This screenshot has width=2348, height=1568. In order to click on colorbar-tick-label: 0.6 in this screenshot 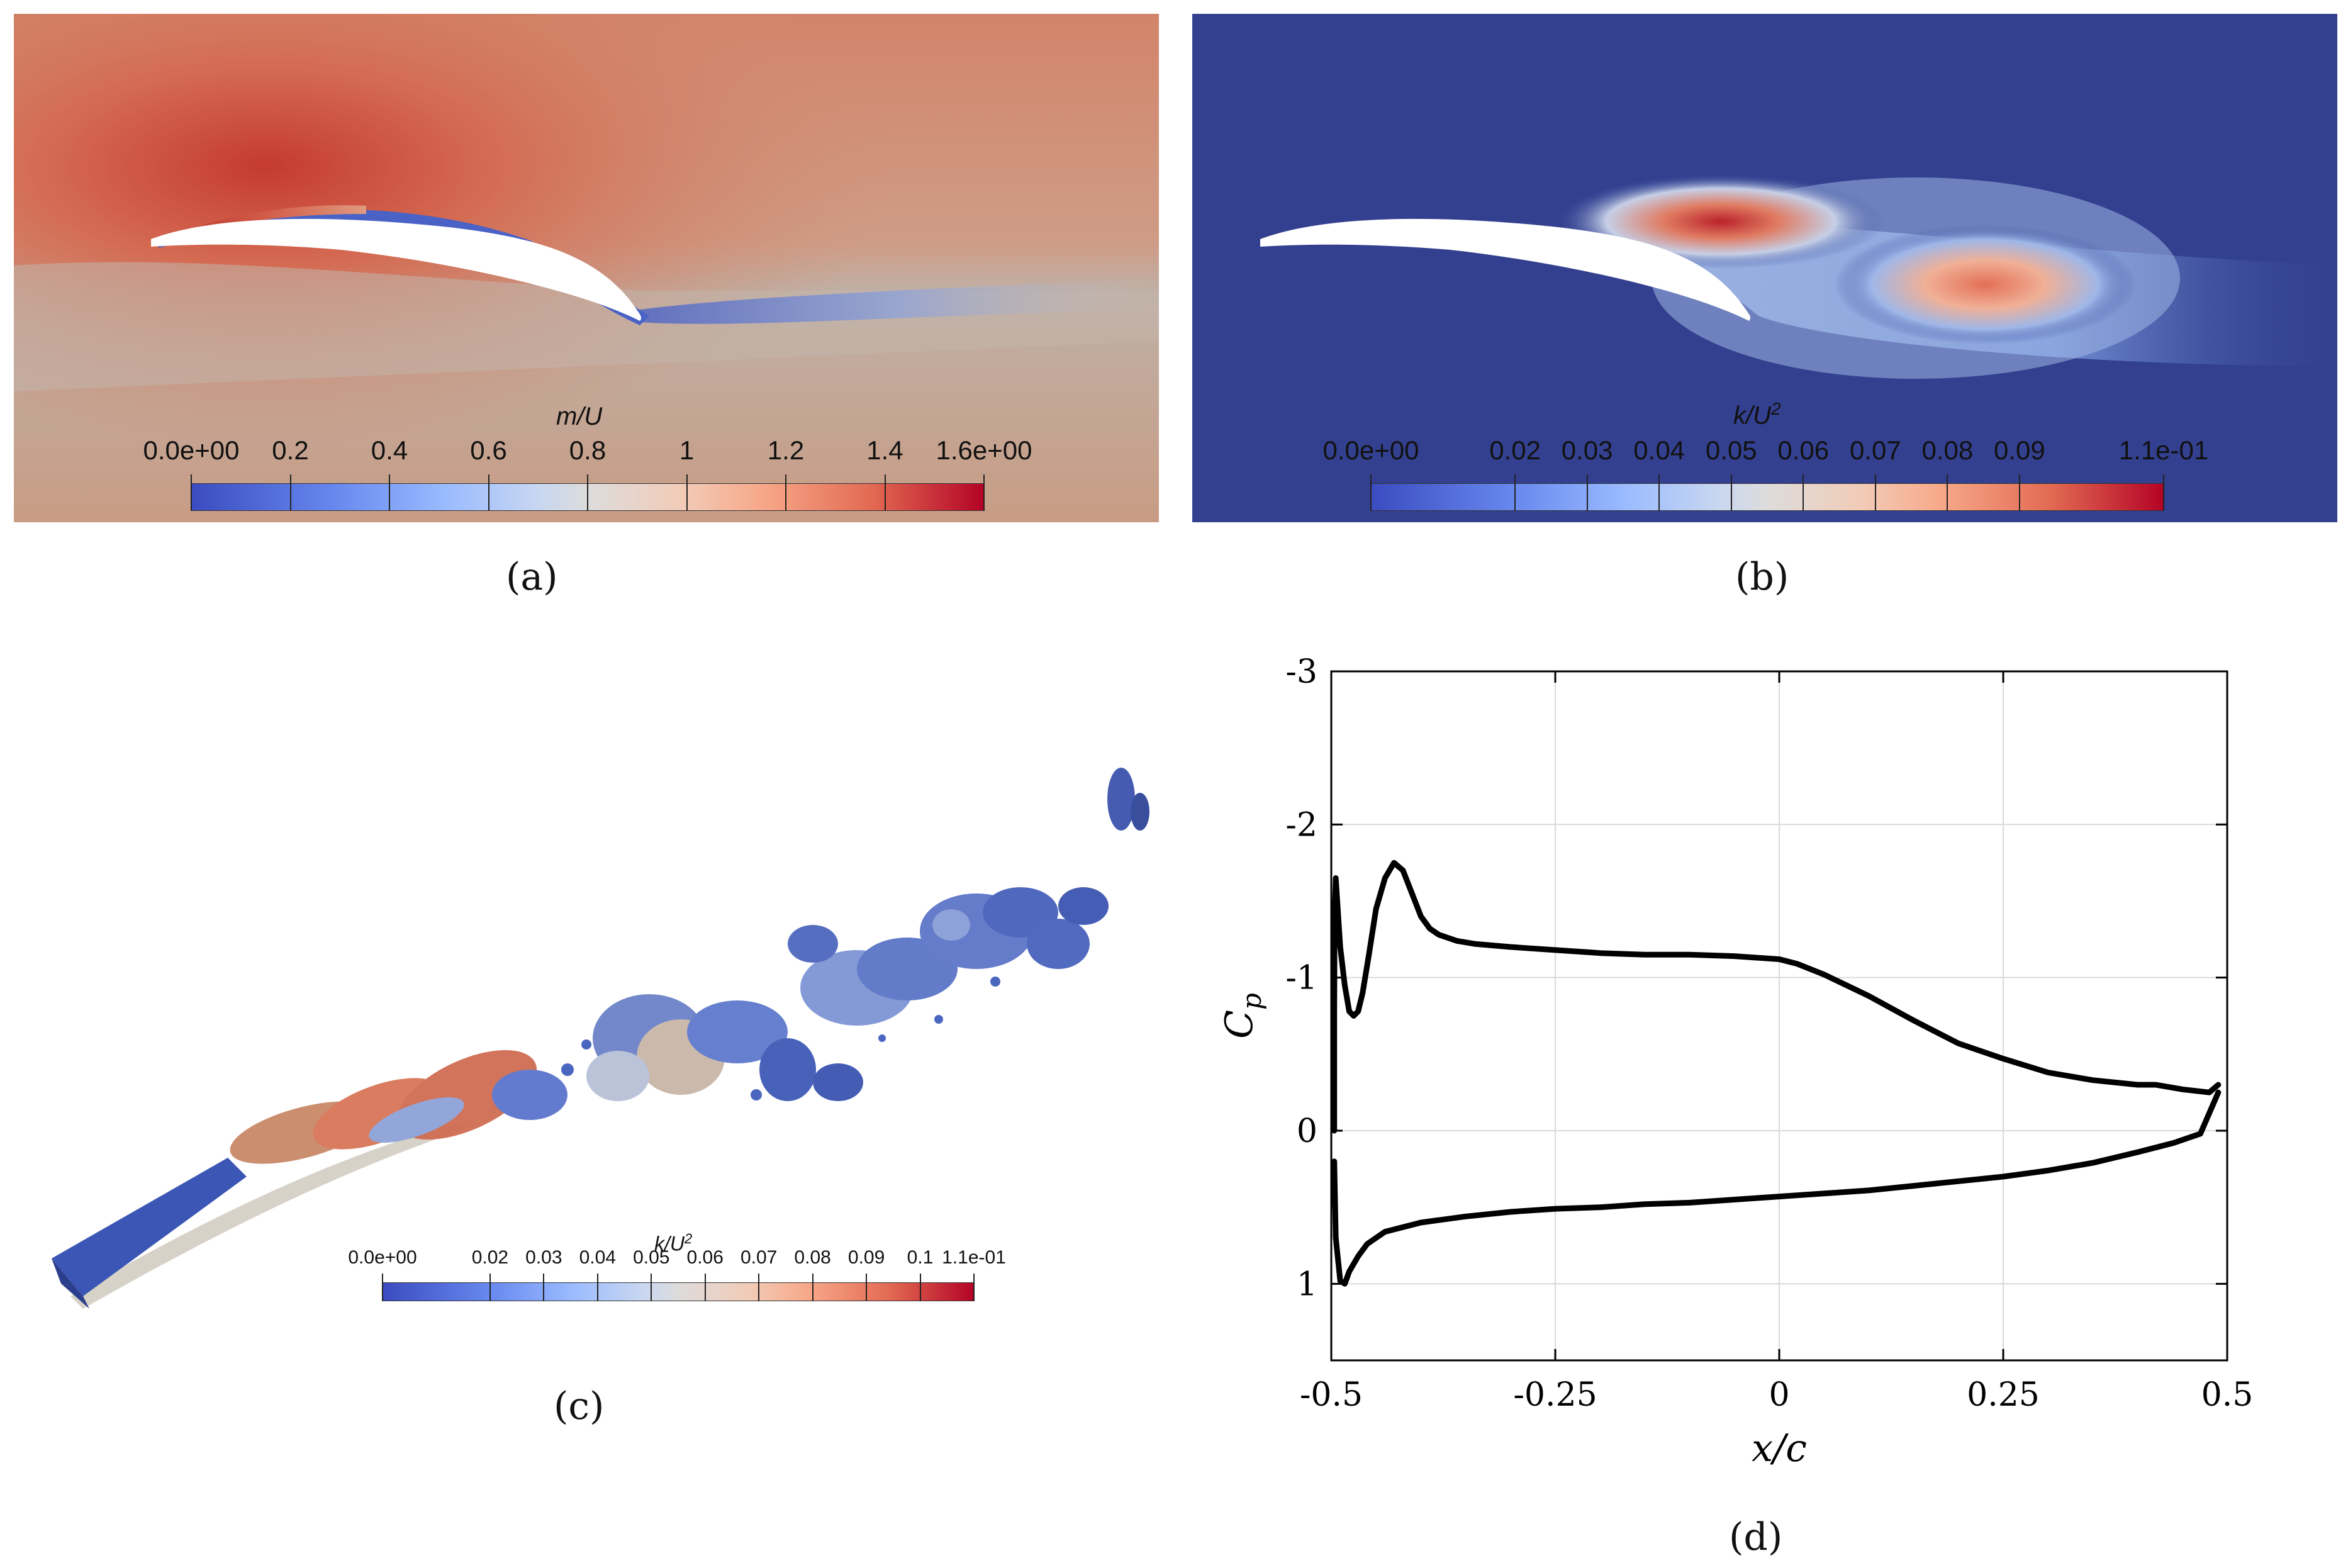, I will do `click(488, 450)`.